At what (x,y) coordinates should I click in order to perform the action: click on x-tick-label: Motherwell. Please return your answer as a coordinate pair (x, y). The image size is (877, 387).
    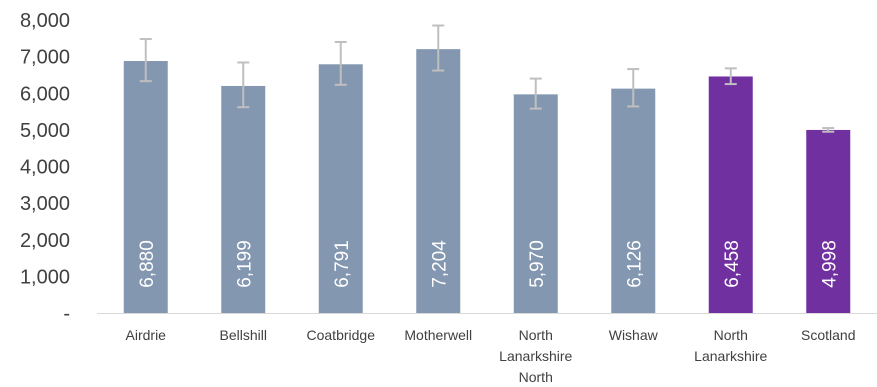
    Looking at the image, I should click on (438, 335).